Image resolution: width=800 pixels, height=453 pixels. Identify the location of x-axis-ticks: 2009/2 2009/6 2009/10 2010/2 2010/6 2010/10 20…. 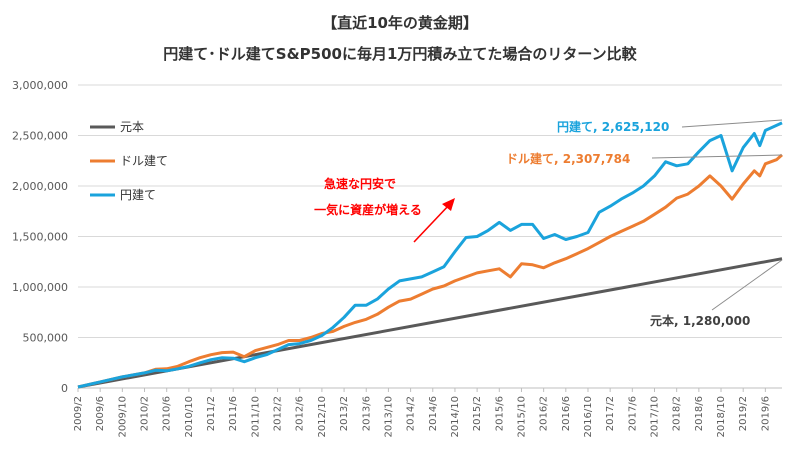
(422, 413).